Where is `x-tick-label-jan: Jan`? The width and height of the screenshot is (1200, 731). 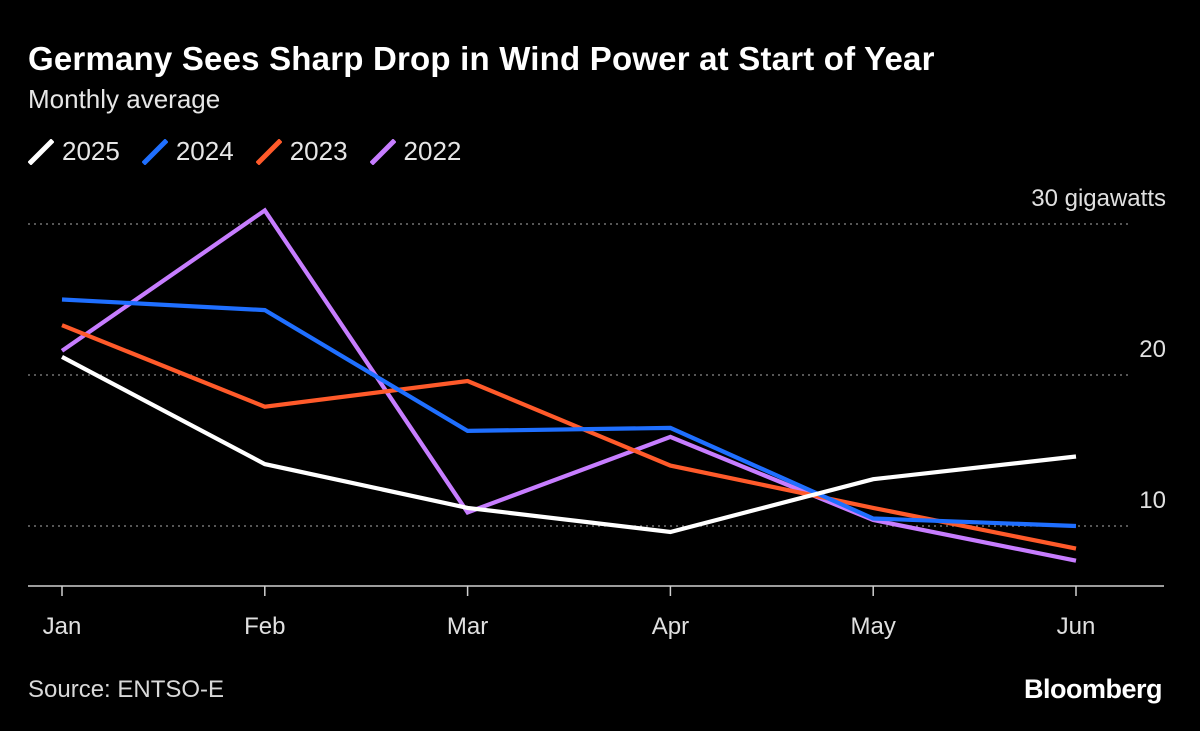
x-tick-label-jan: Jan is located at coordinates (62, 626).